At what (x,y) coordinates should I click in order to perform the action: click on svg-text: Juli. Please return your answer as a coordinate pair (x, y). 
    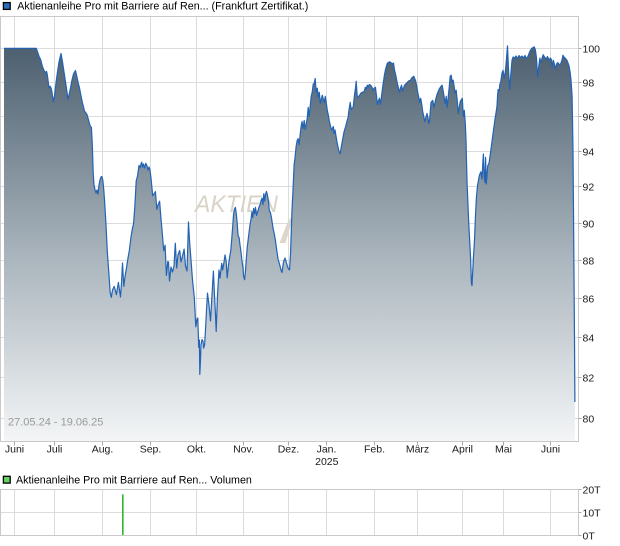
    Looking at the image, I should click on (55, 450).